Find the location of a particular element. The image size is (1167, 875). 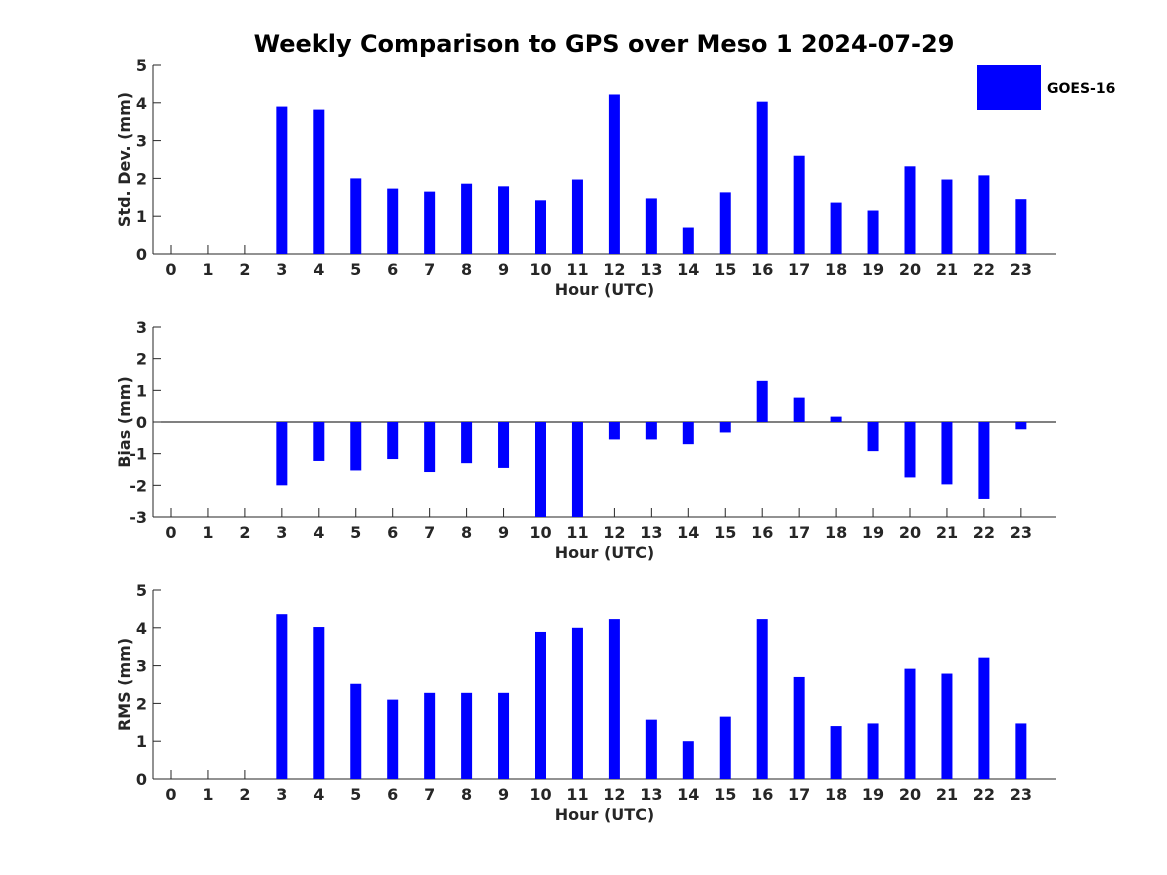

std-dev-xtick-label: 6 is located at coordinates (392, 269).